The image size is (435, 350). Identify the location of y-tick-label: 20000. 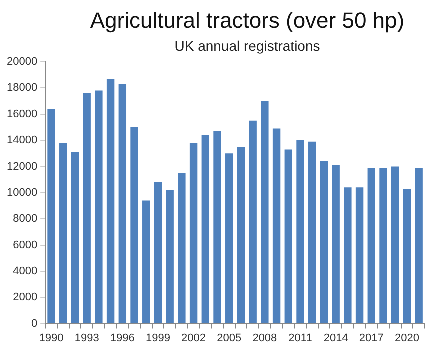
(22, 62).